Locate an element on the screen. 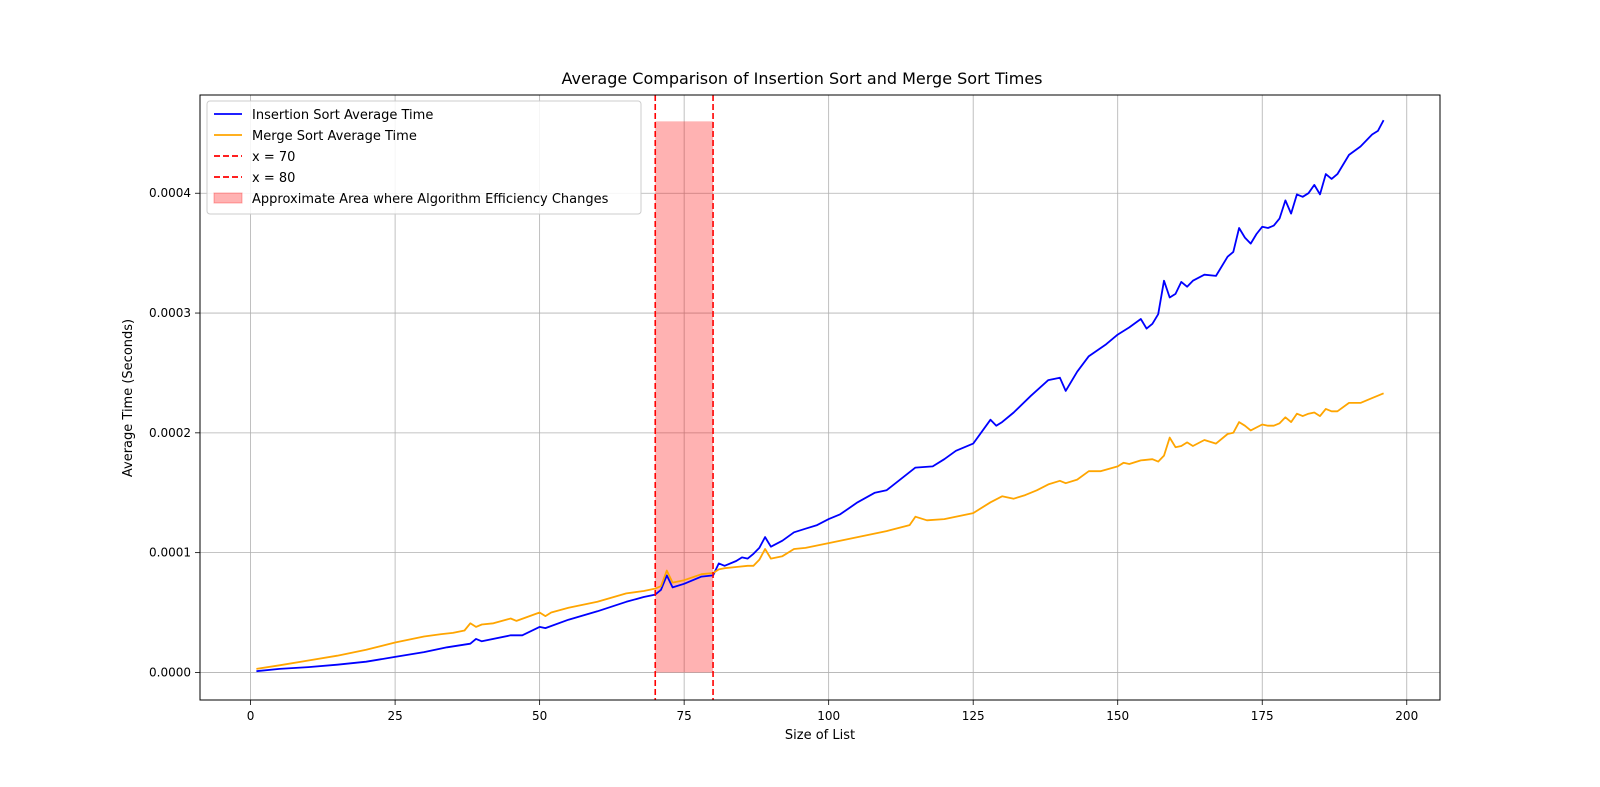 Image resolution: width=1600 pixels, height=787 pixels. x-axis-ticks: 0 25 50 75 100 125 150 175 200 is located at coordinates (832, 711).